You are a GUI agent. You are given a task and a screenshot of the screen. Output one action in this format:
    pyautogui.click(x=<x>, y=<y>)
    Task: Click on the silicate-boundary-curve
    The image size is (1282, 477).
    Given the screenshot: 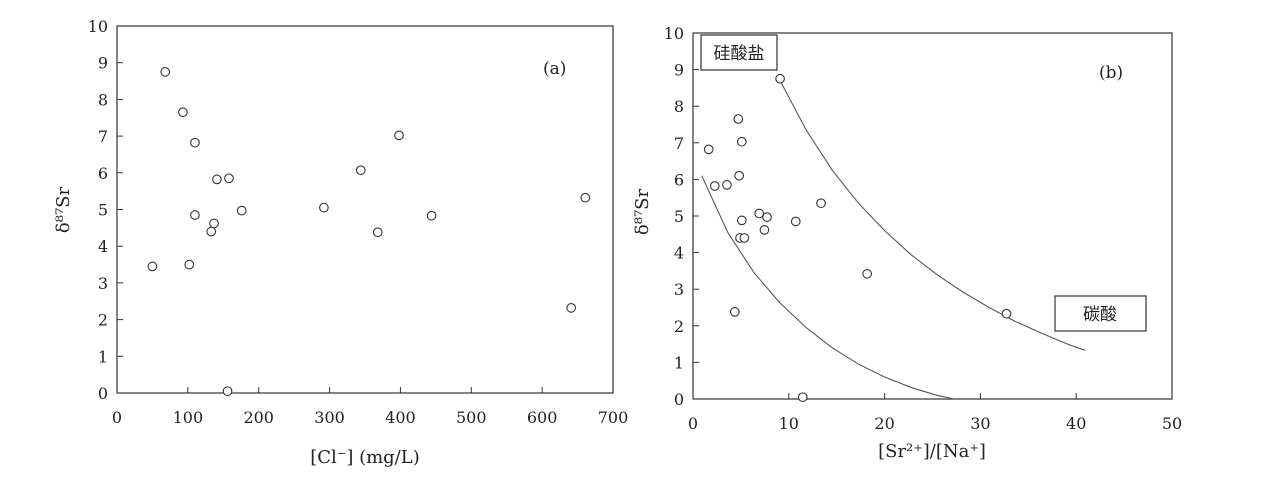 What is the action you would take?
    pyautogui.click(x=828, y=287)
    